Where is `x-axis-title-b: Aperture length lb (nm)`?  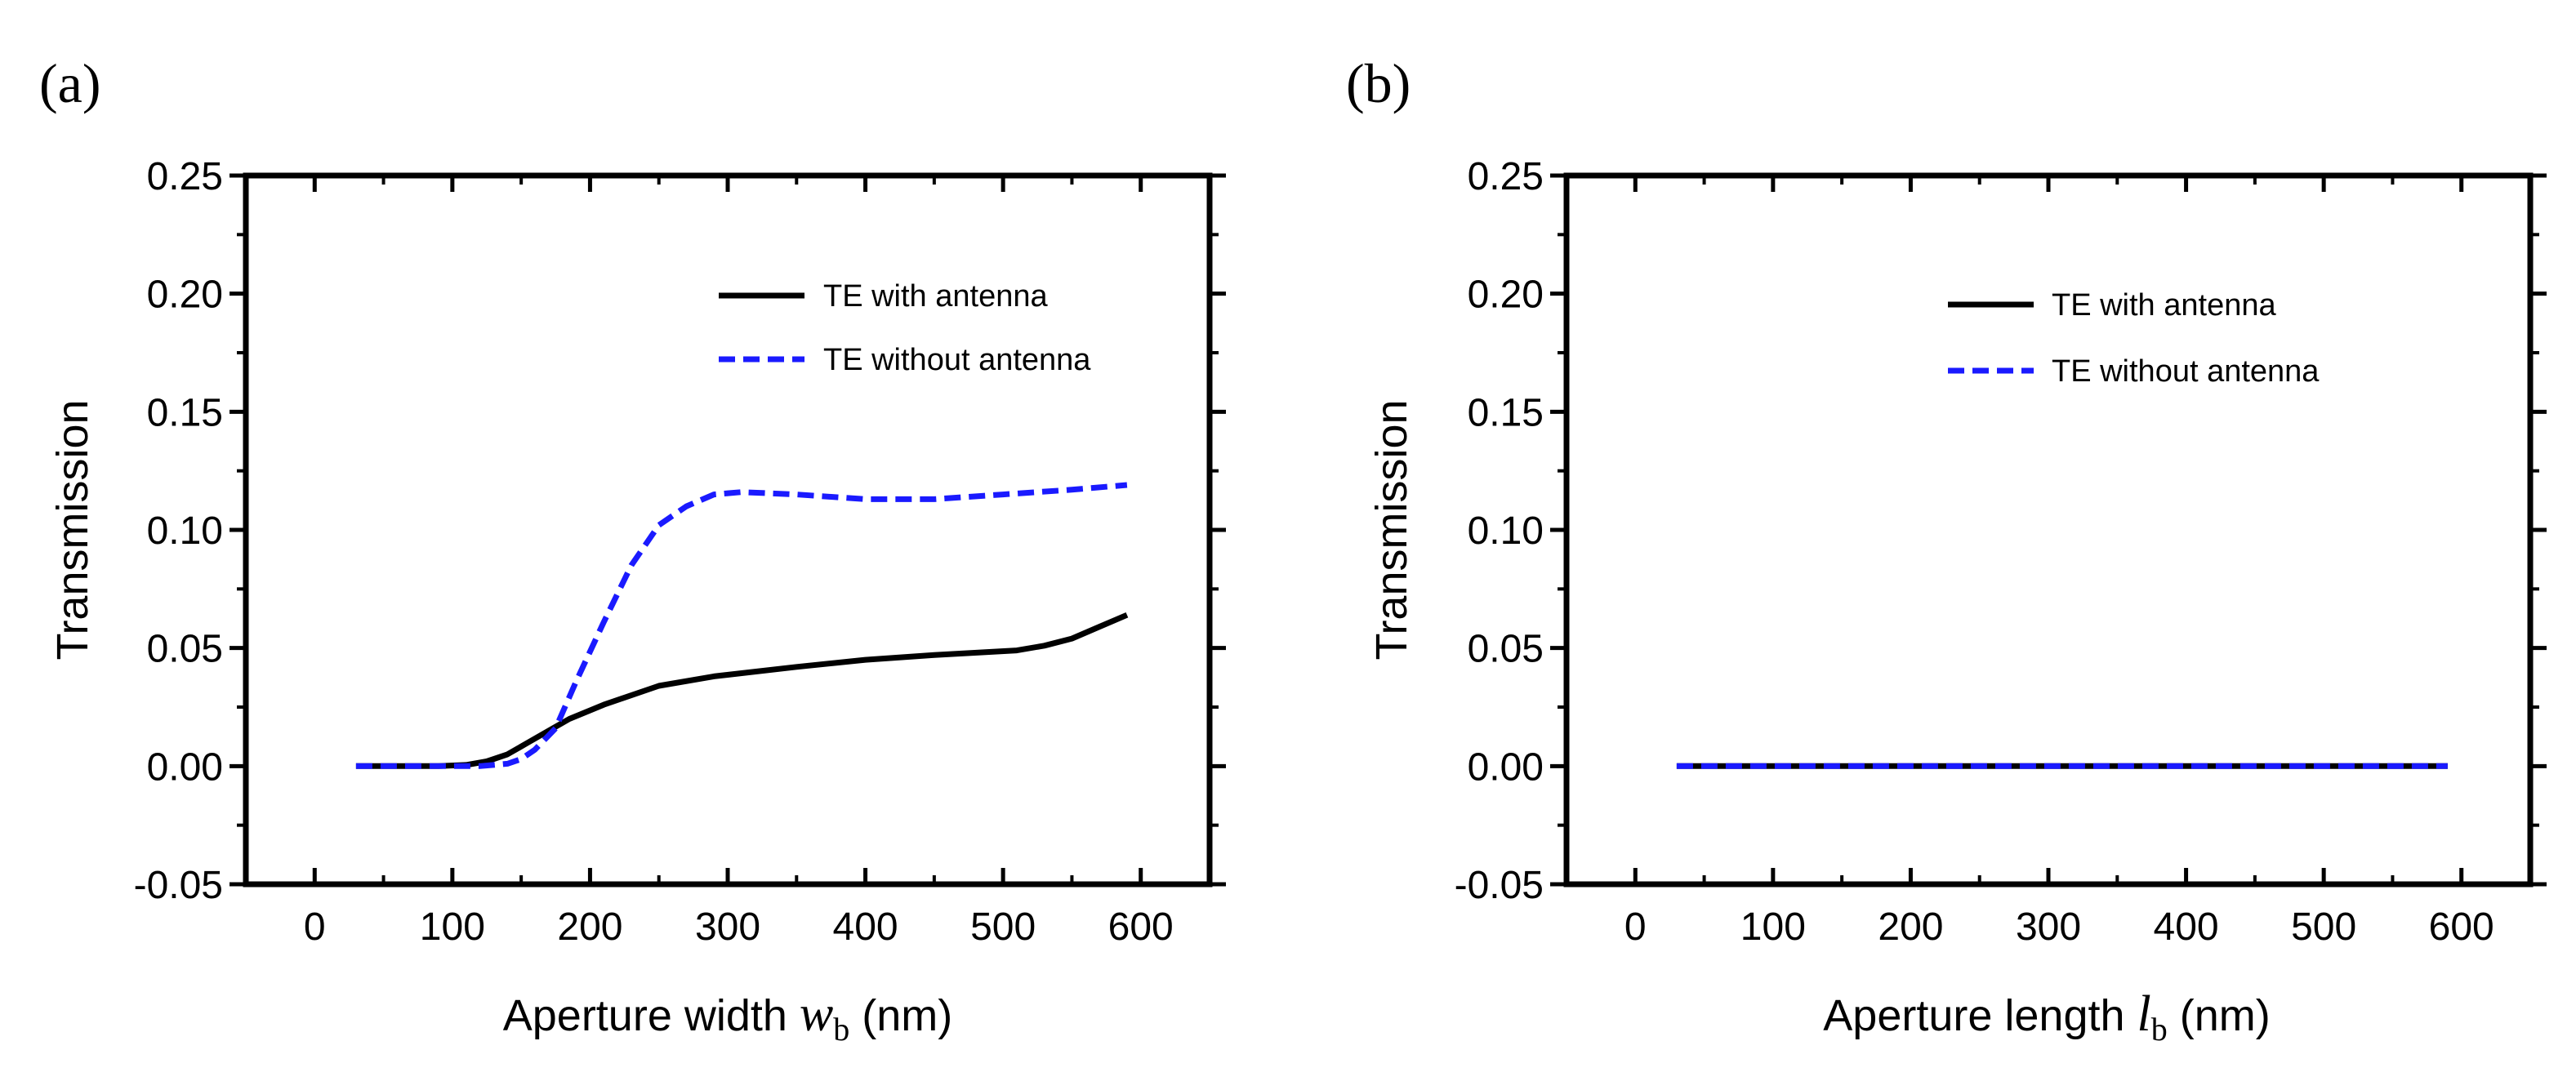 x-axis-title-b: Aperture length lb (nm) is located at coordinates (2046, 1017).